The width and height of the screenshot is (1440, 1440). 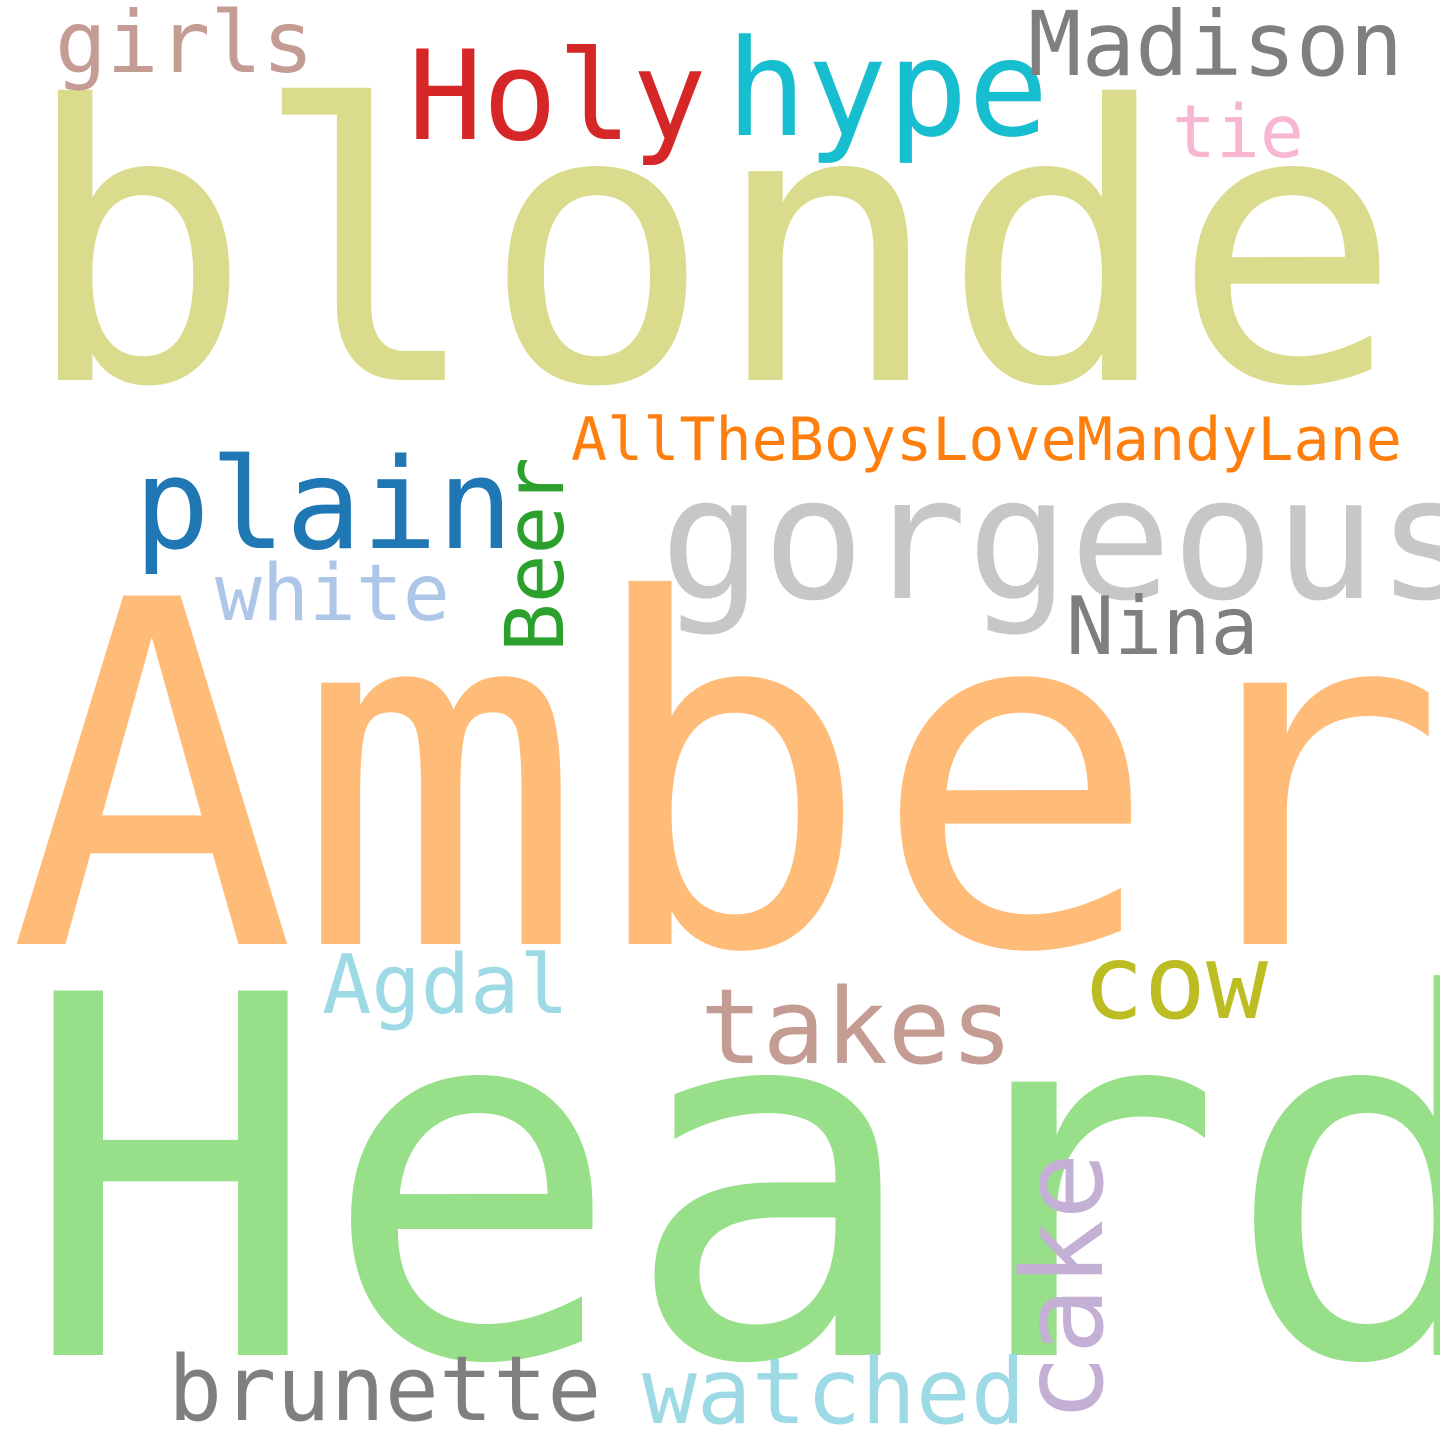 What do you see at coordinates (1238, 132) in the screenshot?
I see `word-tie: tie` at bounding box center [1238, 132].